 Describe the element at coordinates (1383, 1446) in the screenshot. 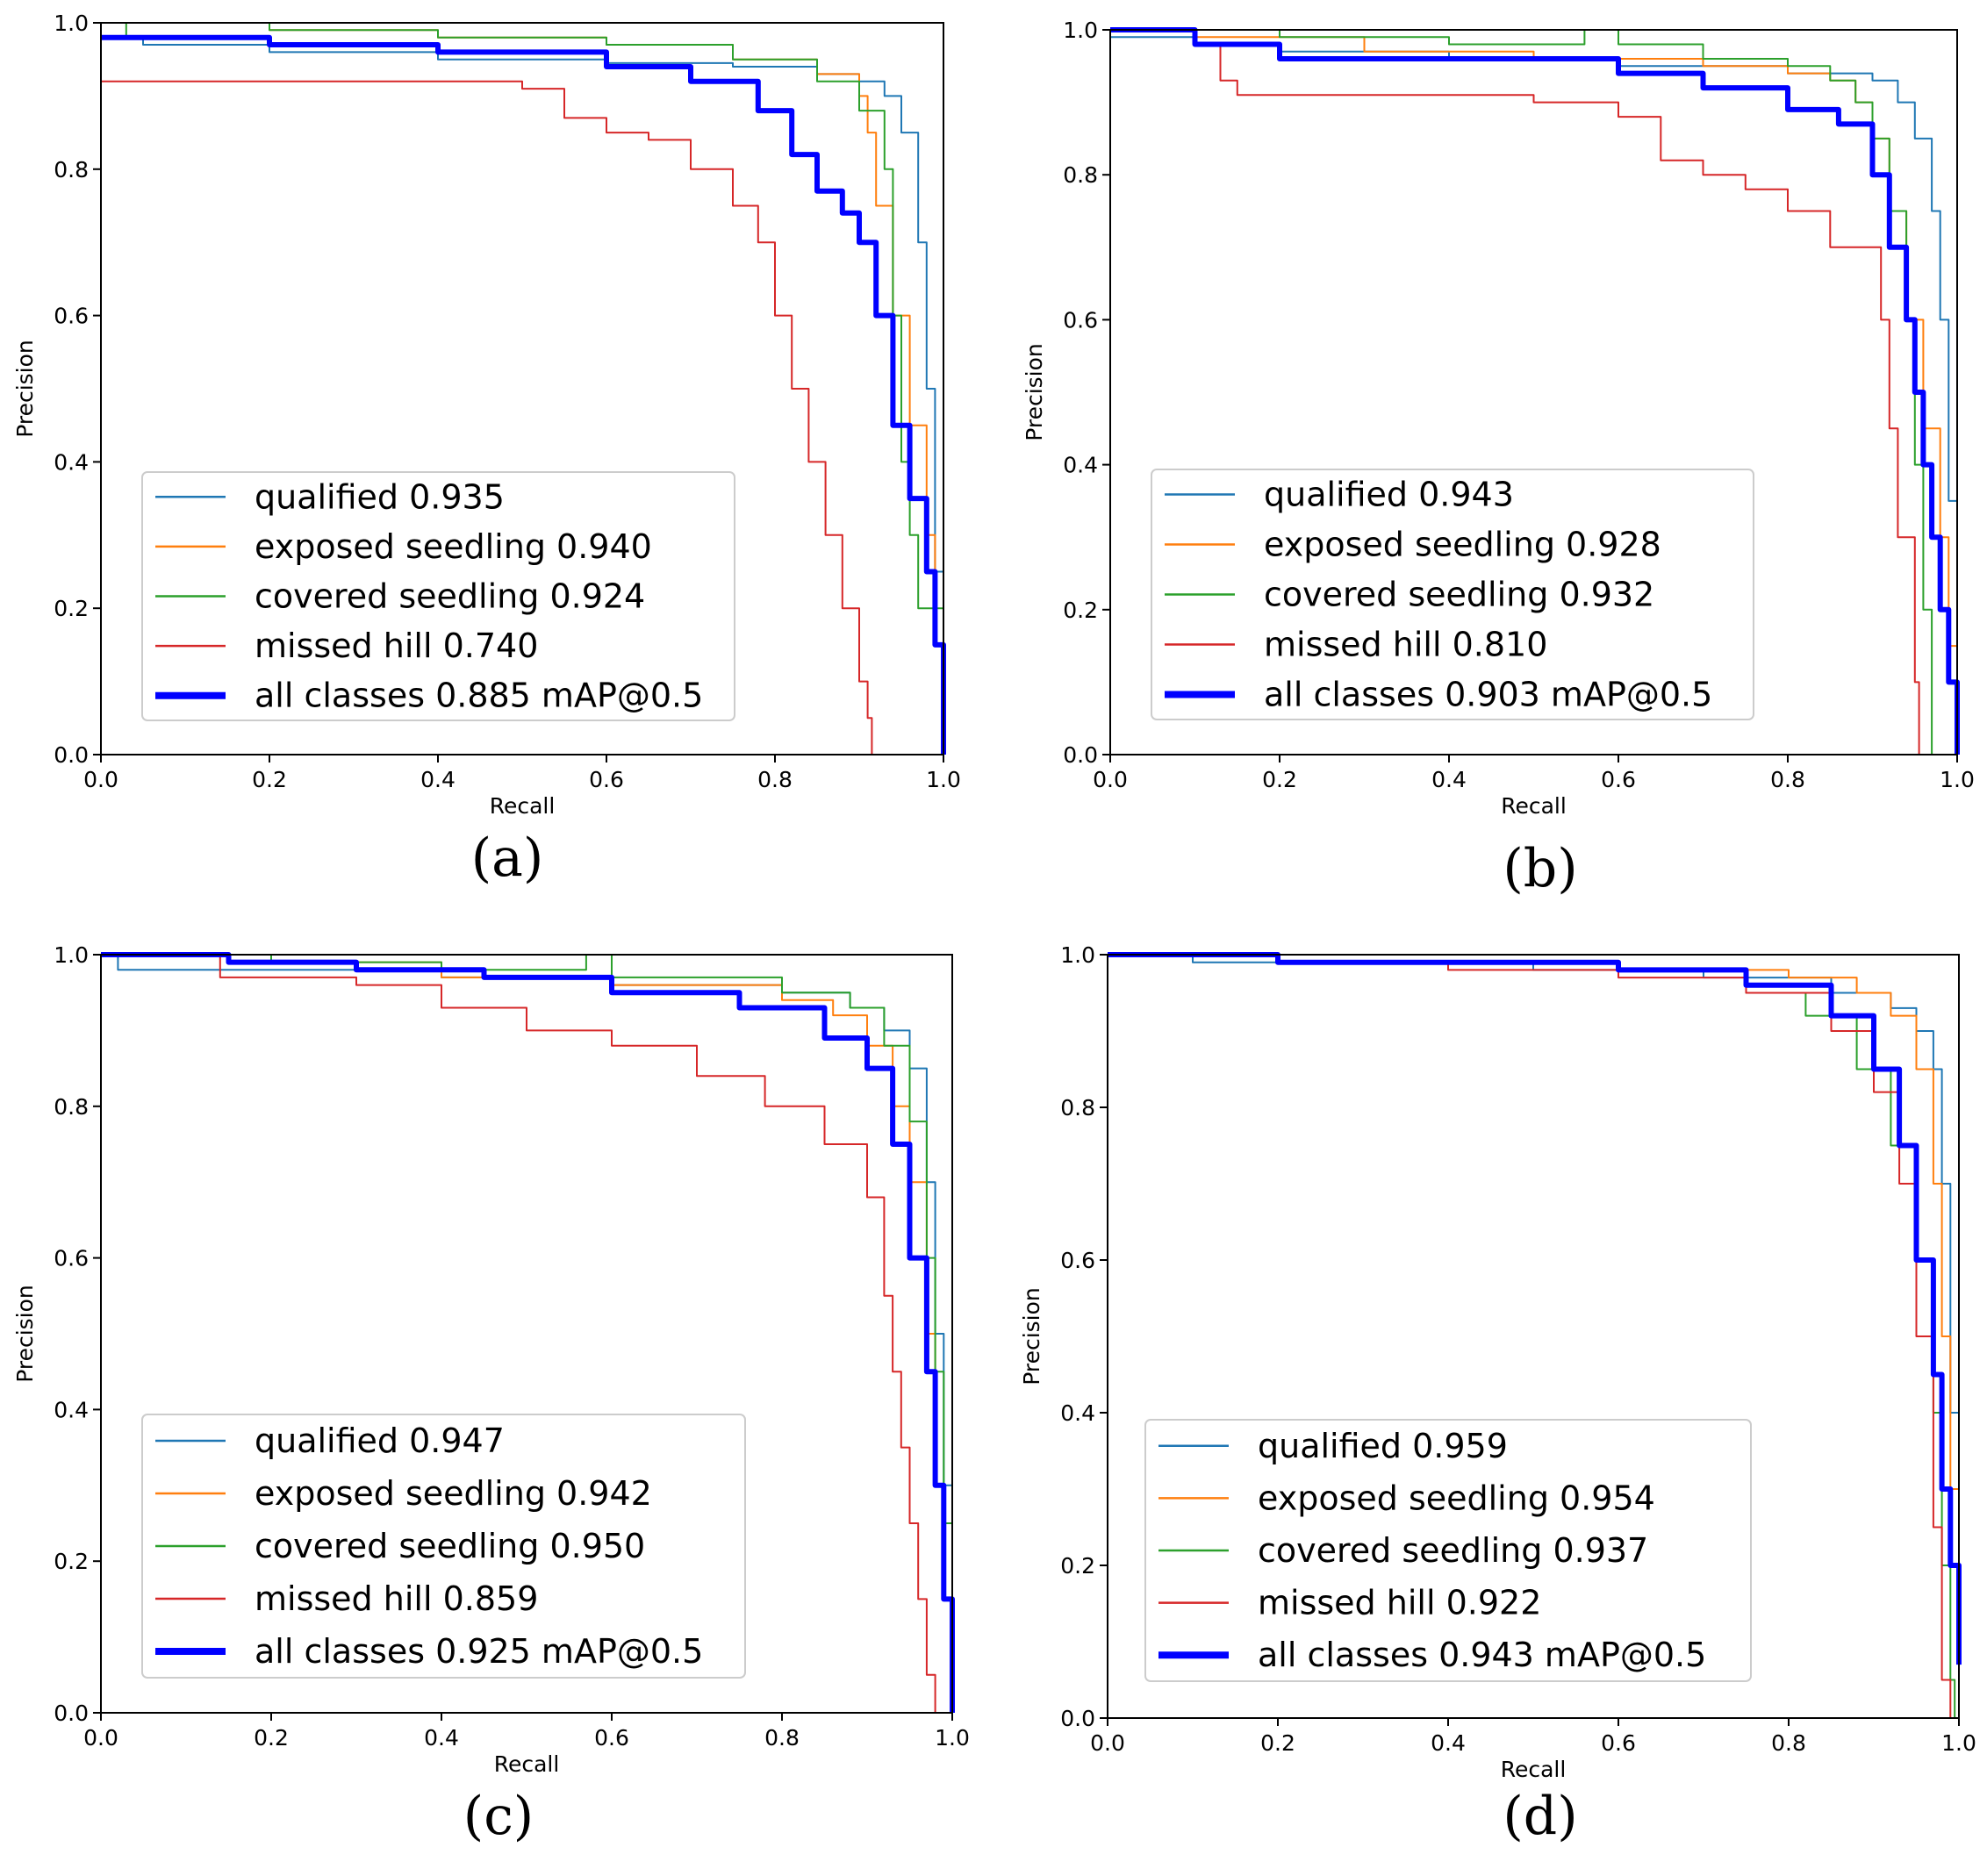

I see `legend-label: qualified 0.959` at that location.